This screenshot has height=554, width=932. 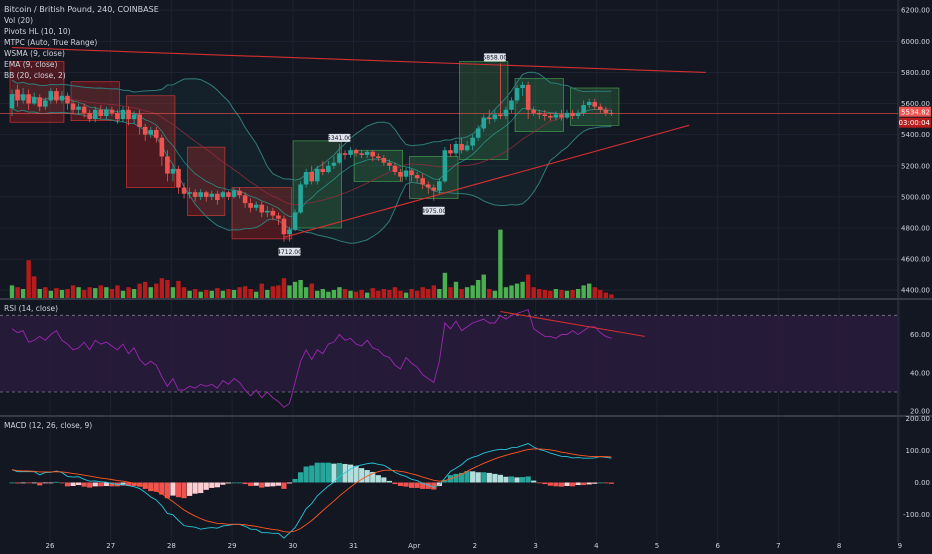 What do you see at coordinates (915, 260) in the screenshot?
I see `price-tick-label: 4600.00` at bounding box center [915, 260].